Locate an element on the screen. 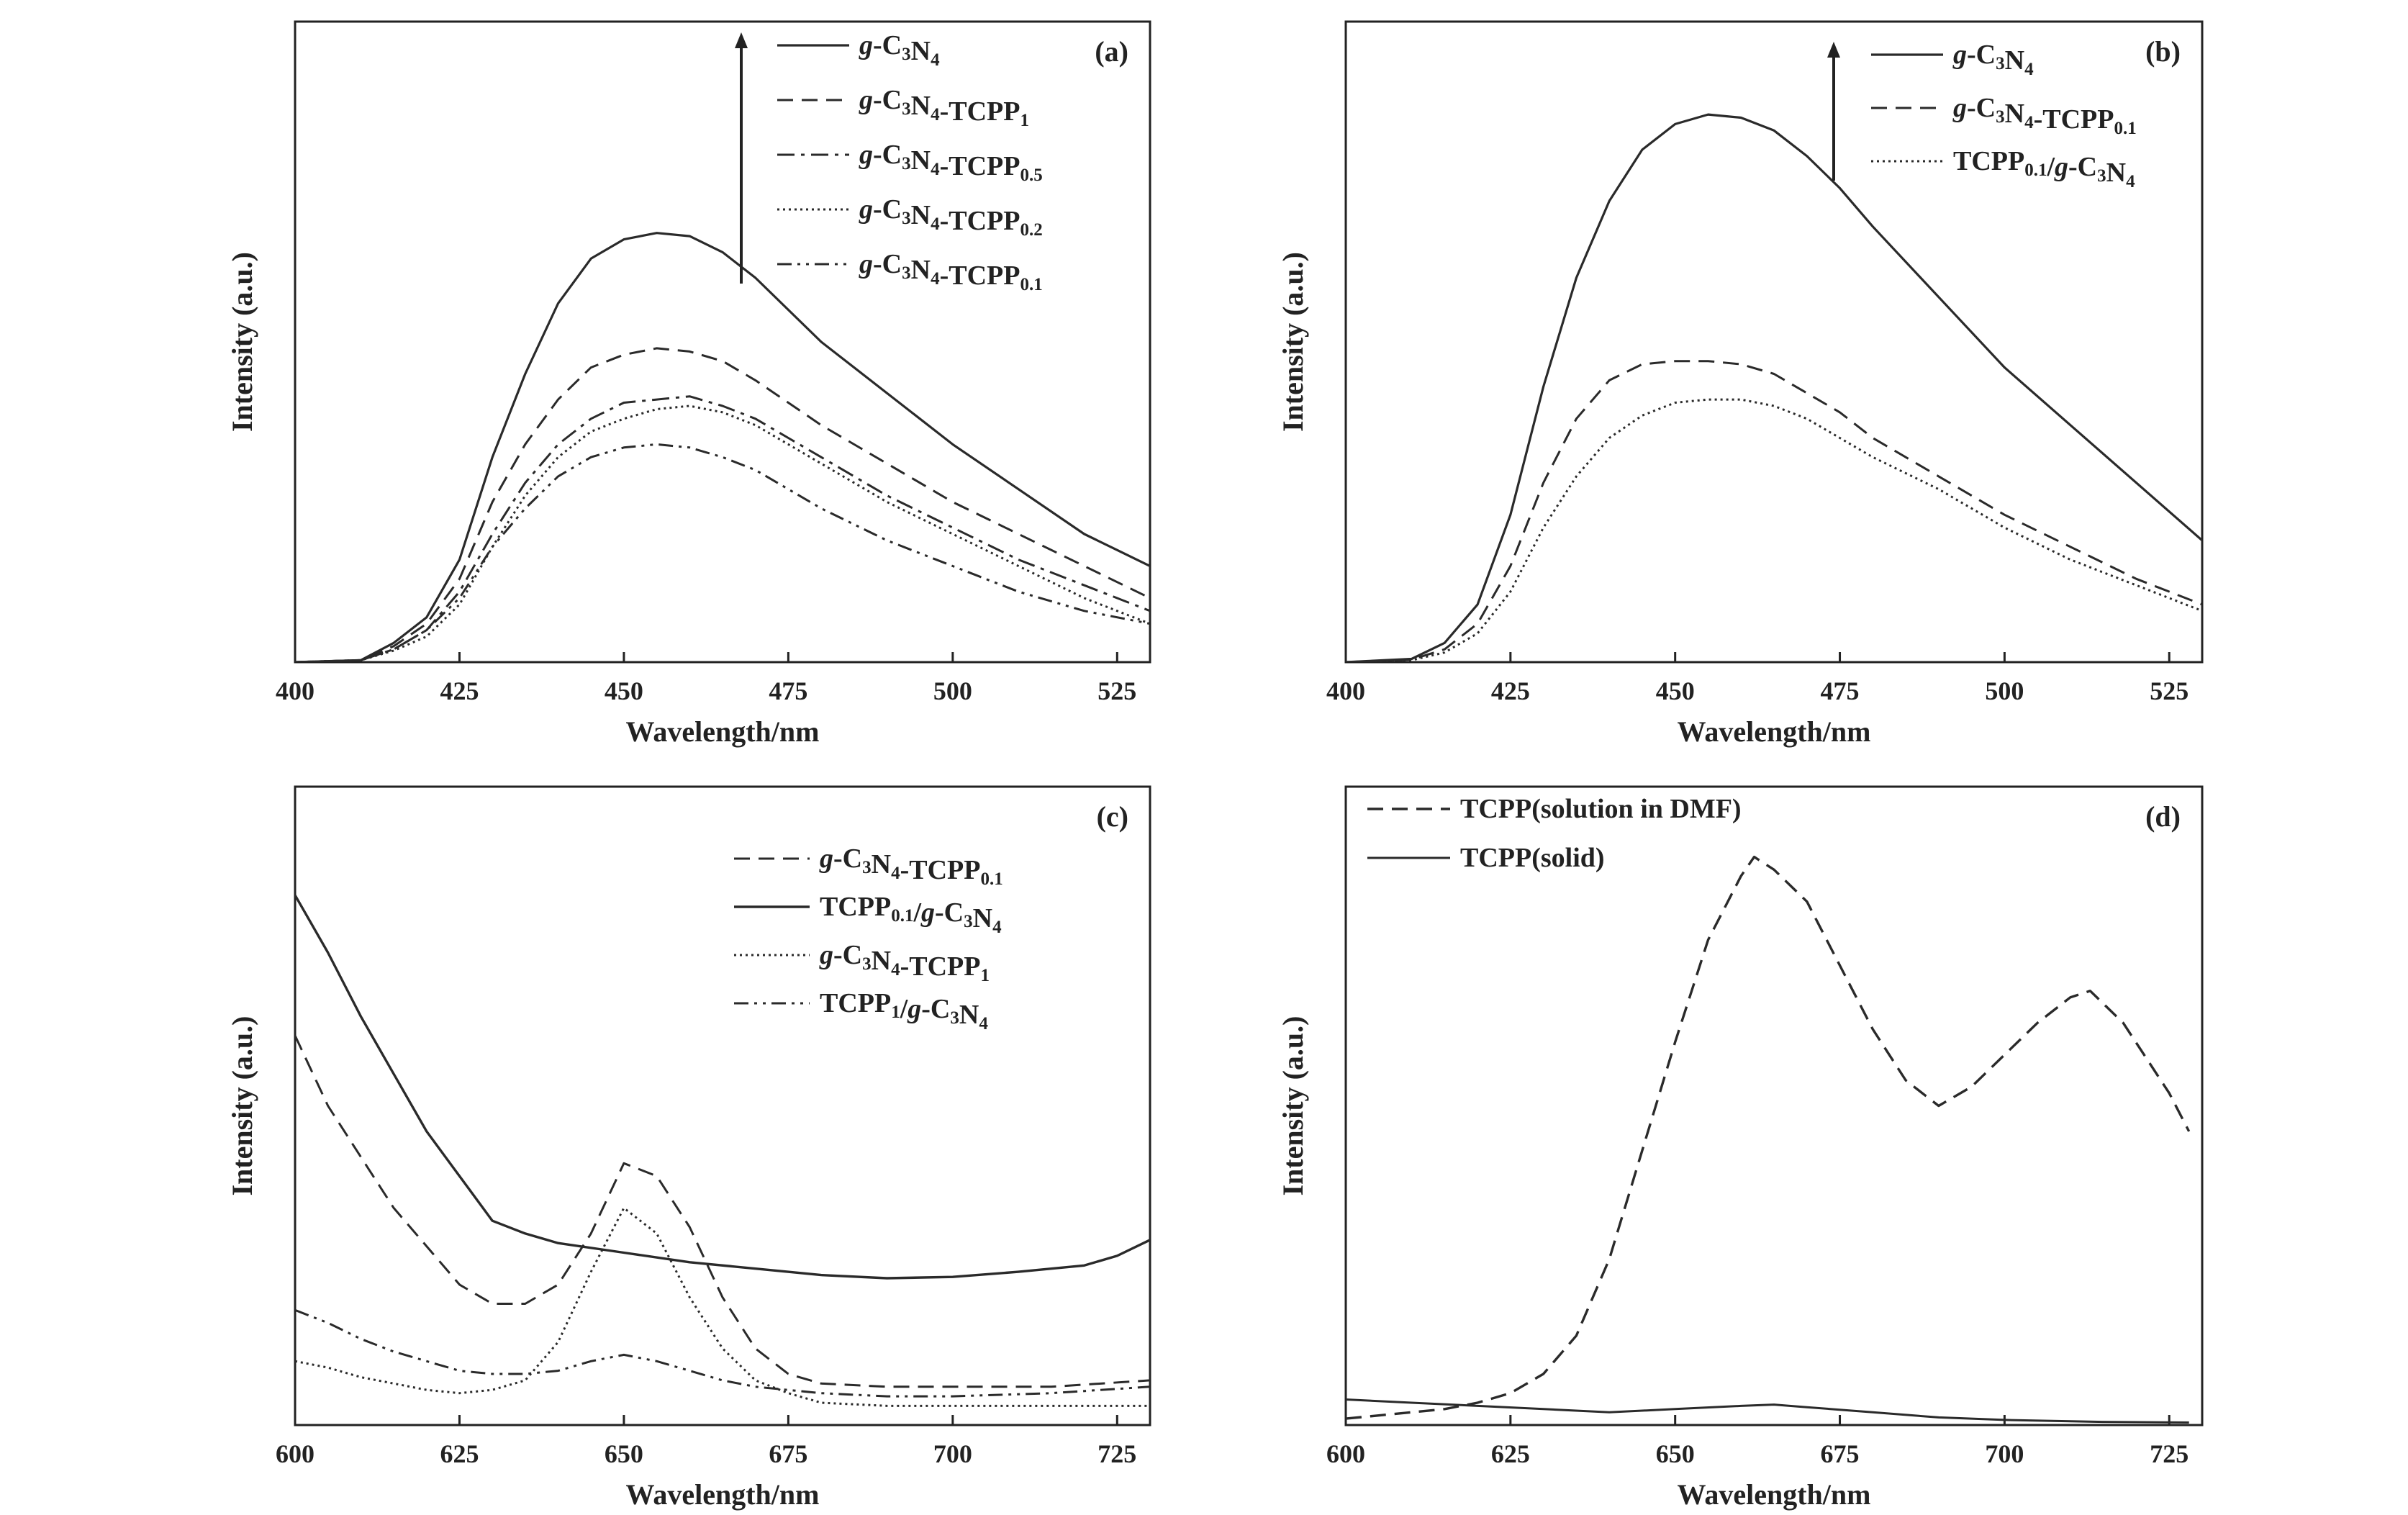 The height and width of the screenshot is (1515, 2408). legend-label: g-C3N4-TCPP0.2 is located at coordinates (951, 217).